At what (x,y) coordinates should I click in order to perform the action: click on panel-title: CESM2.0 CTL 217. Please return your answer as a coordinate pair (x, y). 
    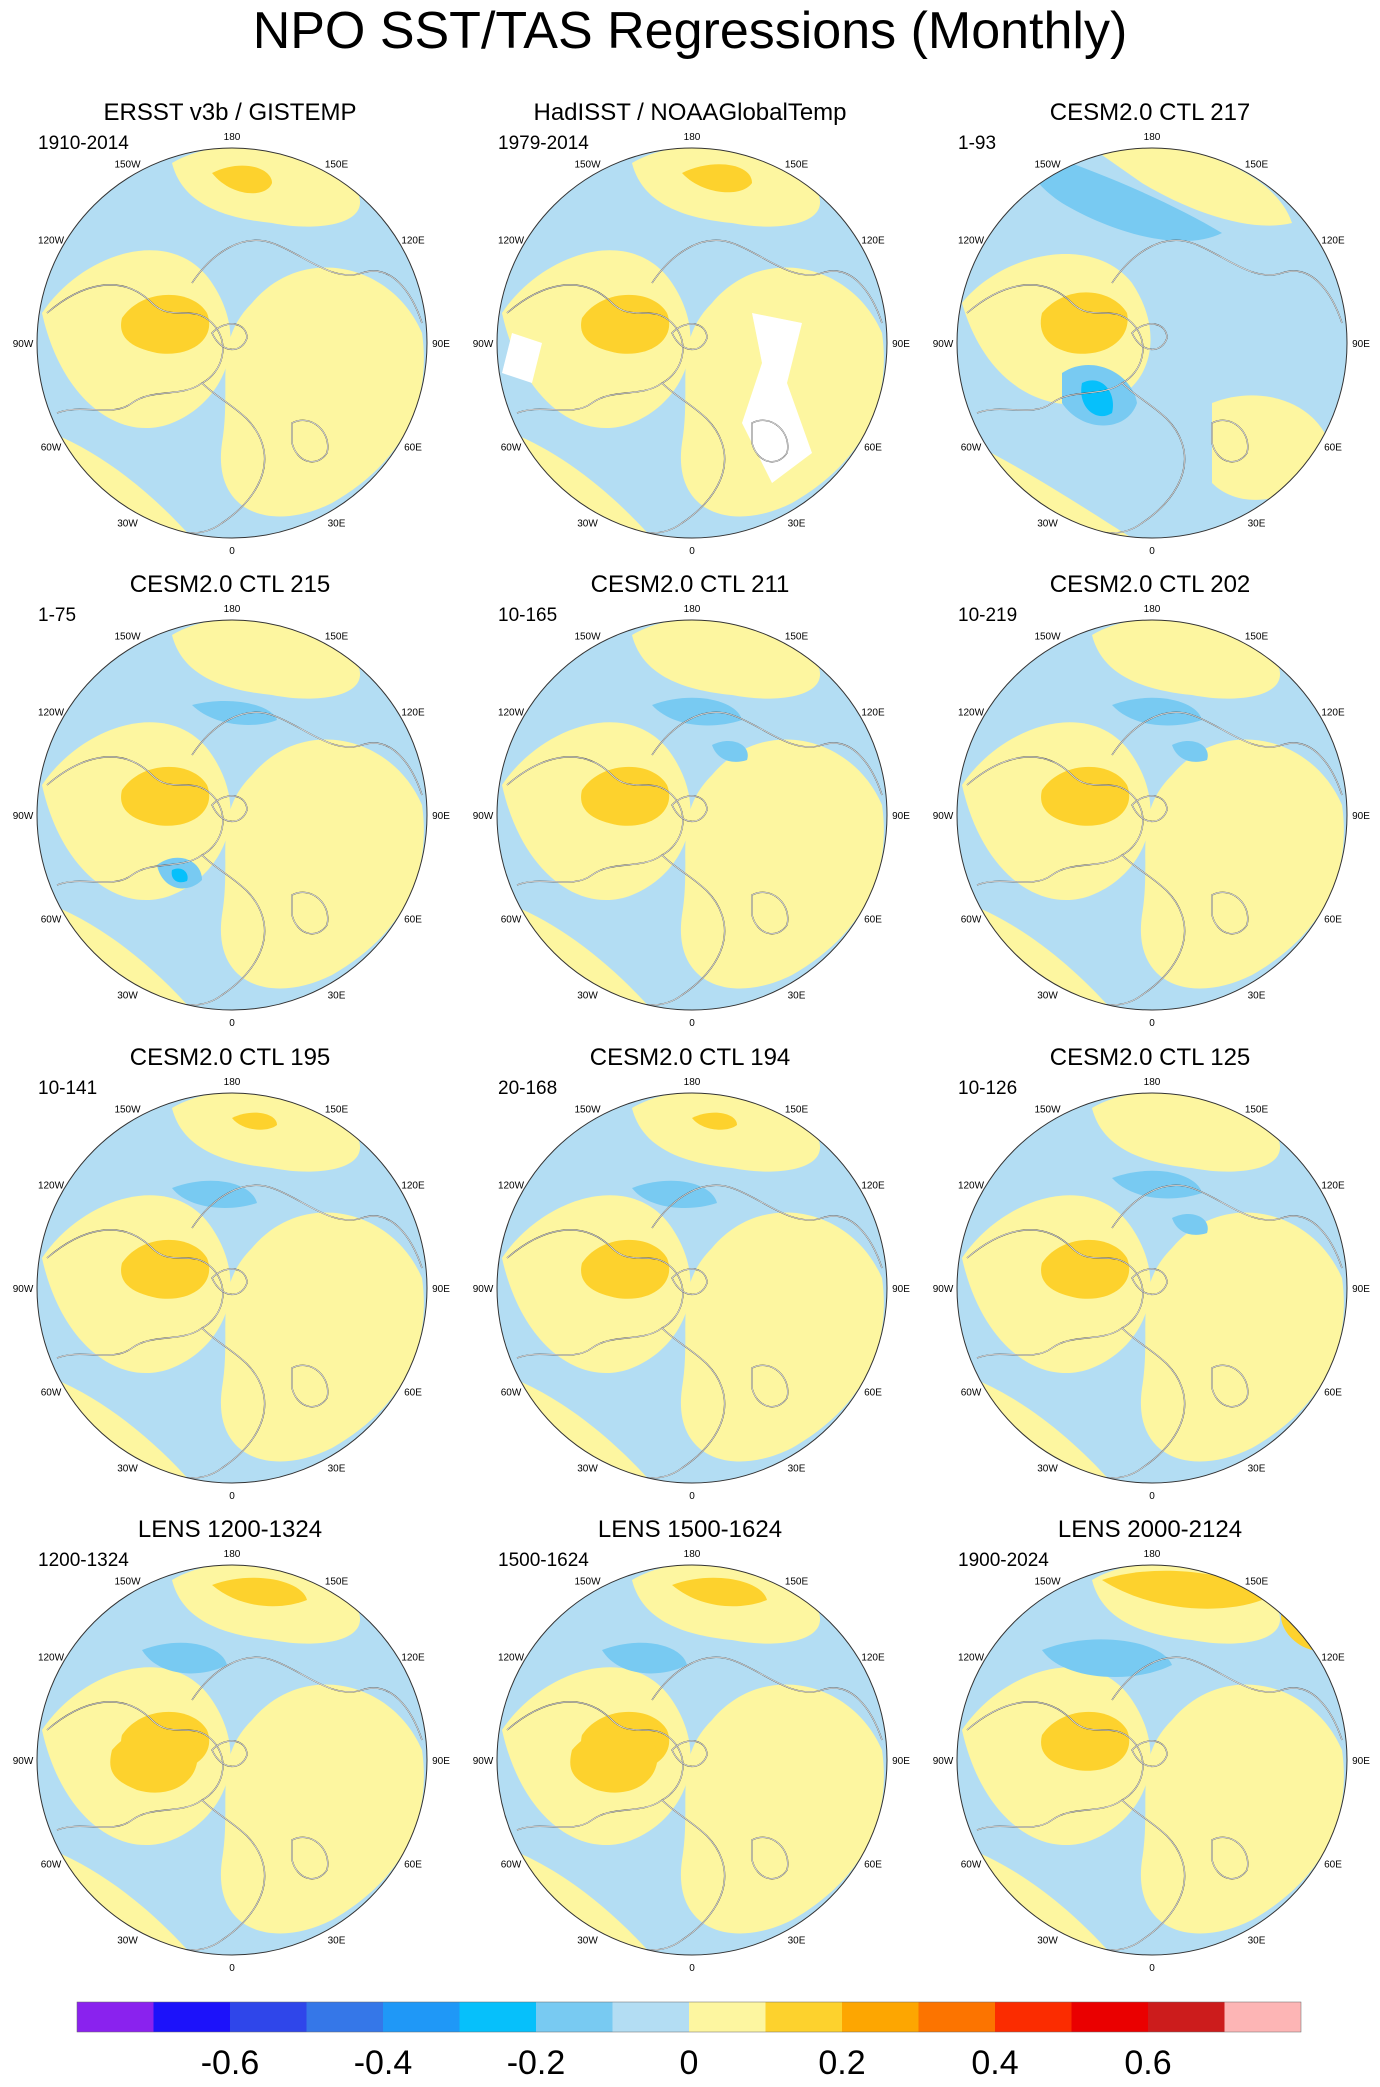
    Looking at the image, I should click on (1150, 112).